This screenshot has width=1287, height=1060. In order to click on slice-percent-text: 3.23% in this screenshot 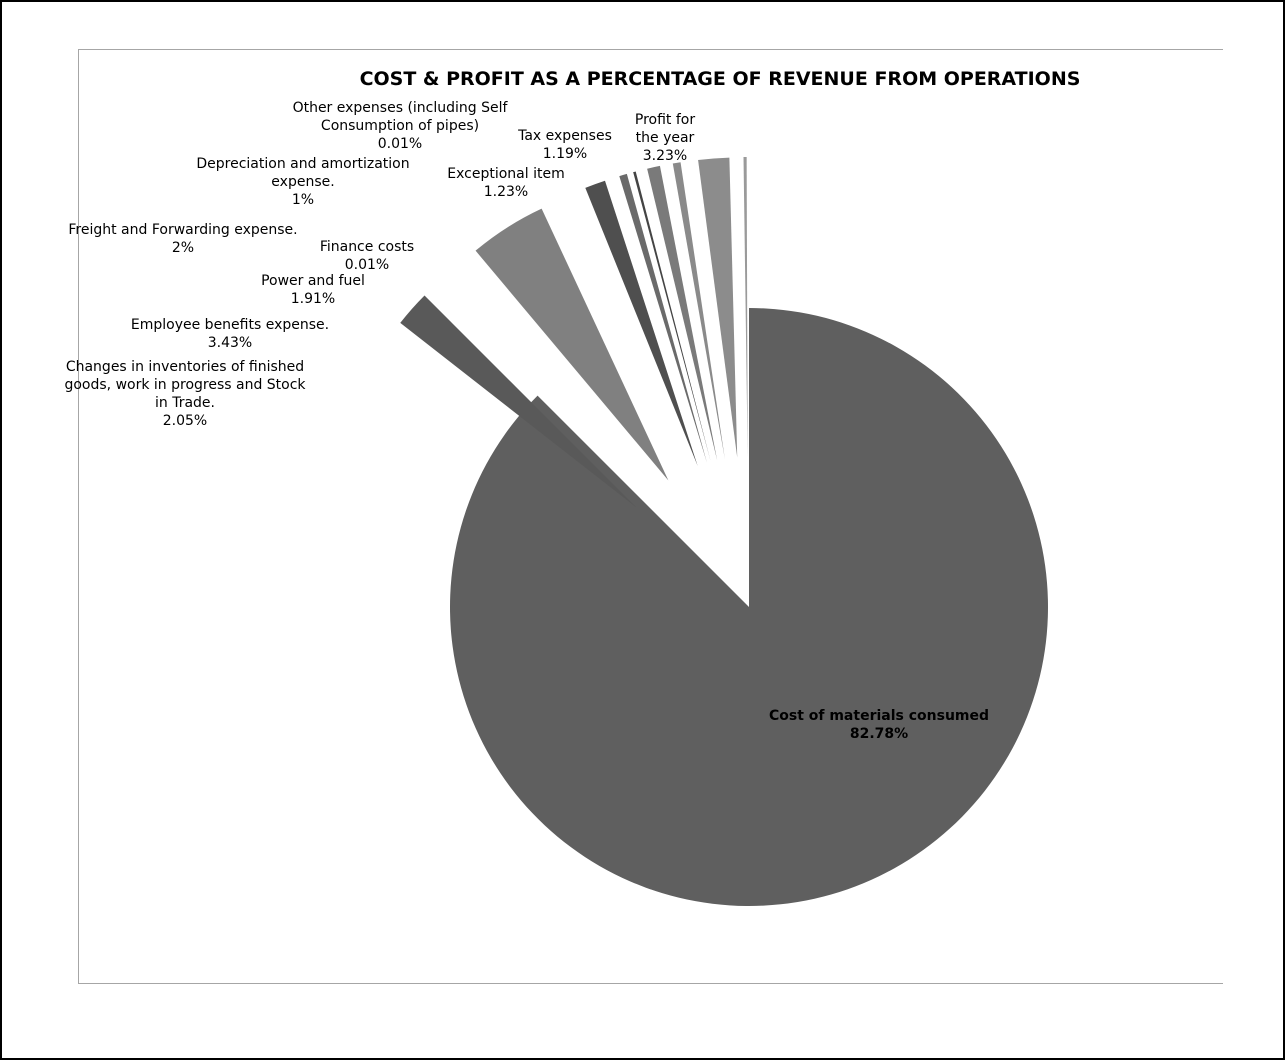, I will do `click(665, 156)`.